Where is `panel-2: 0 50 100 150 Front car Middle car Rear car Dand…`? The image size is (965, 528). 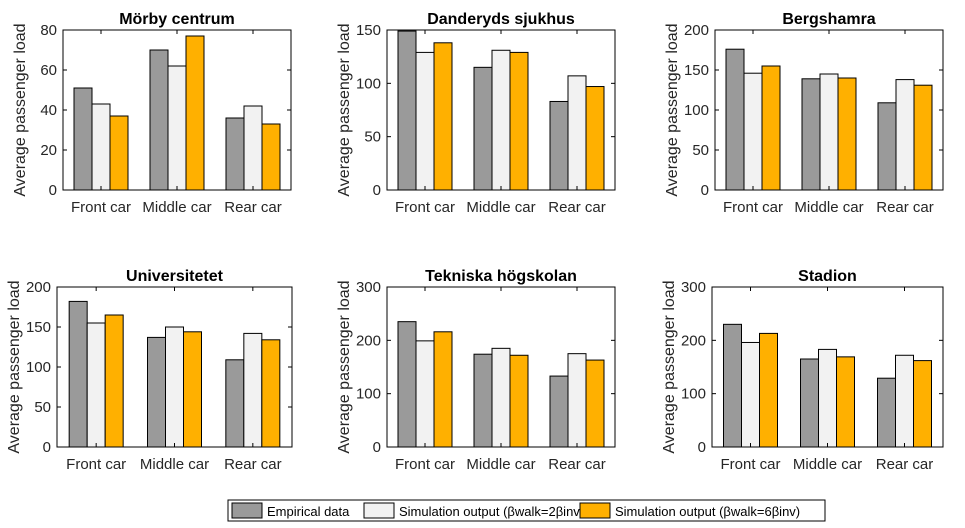 panel-2: 0 50 100 150 Front car Middle car Rear car Dand… is located at coordinates (476, 113).